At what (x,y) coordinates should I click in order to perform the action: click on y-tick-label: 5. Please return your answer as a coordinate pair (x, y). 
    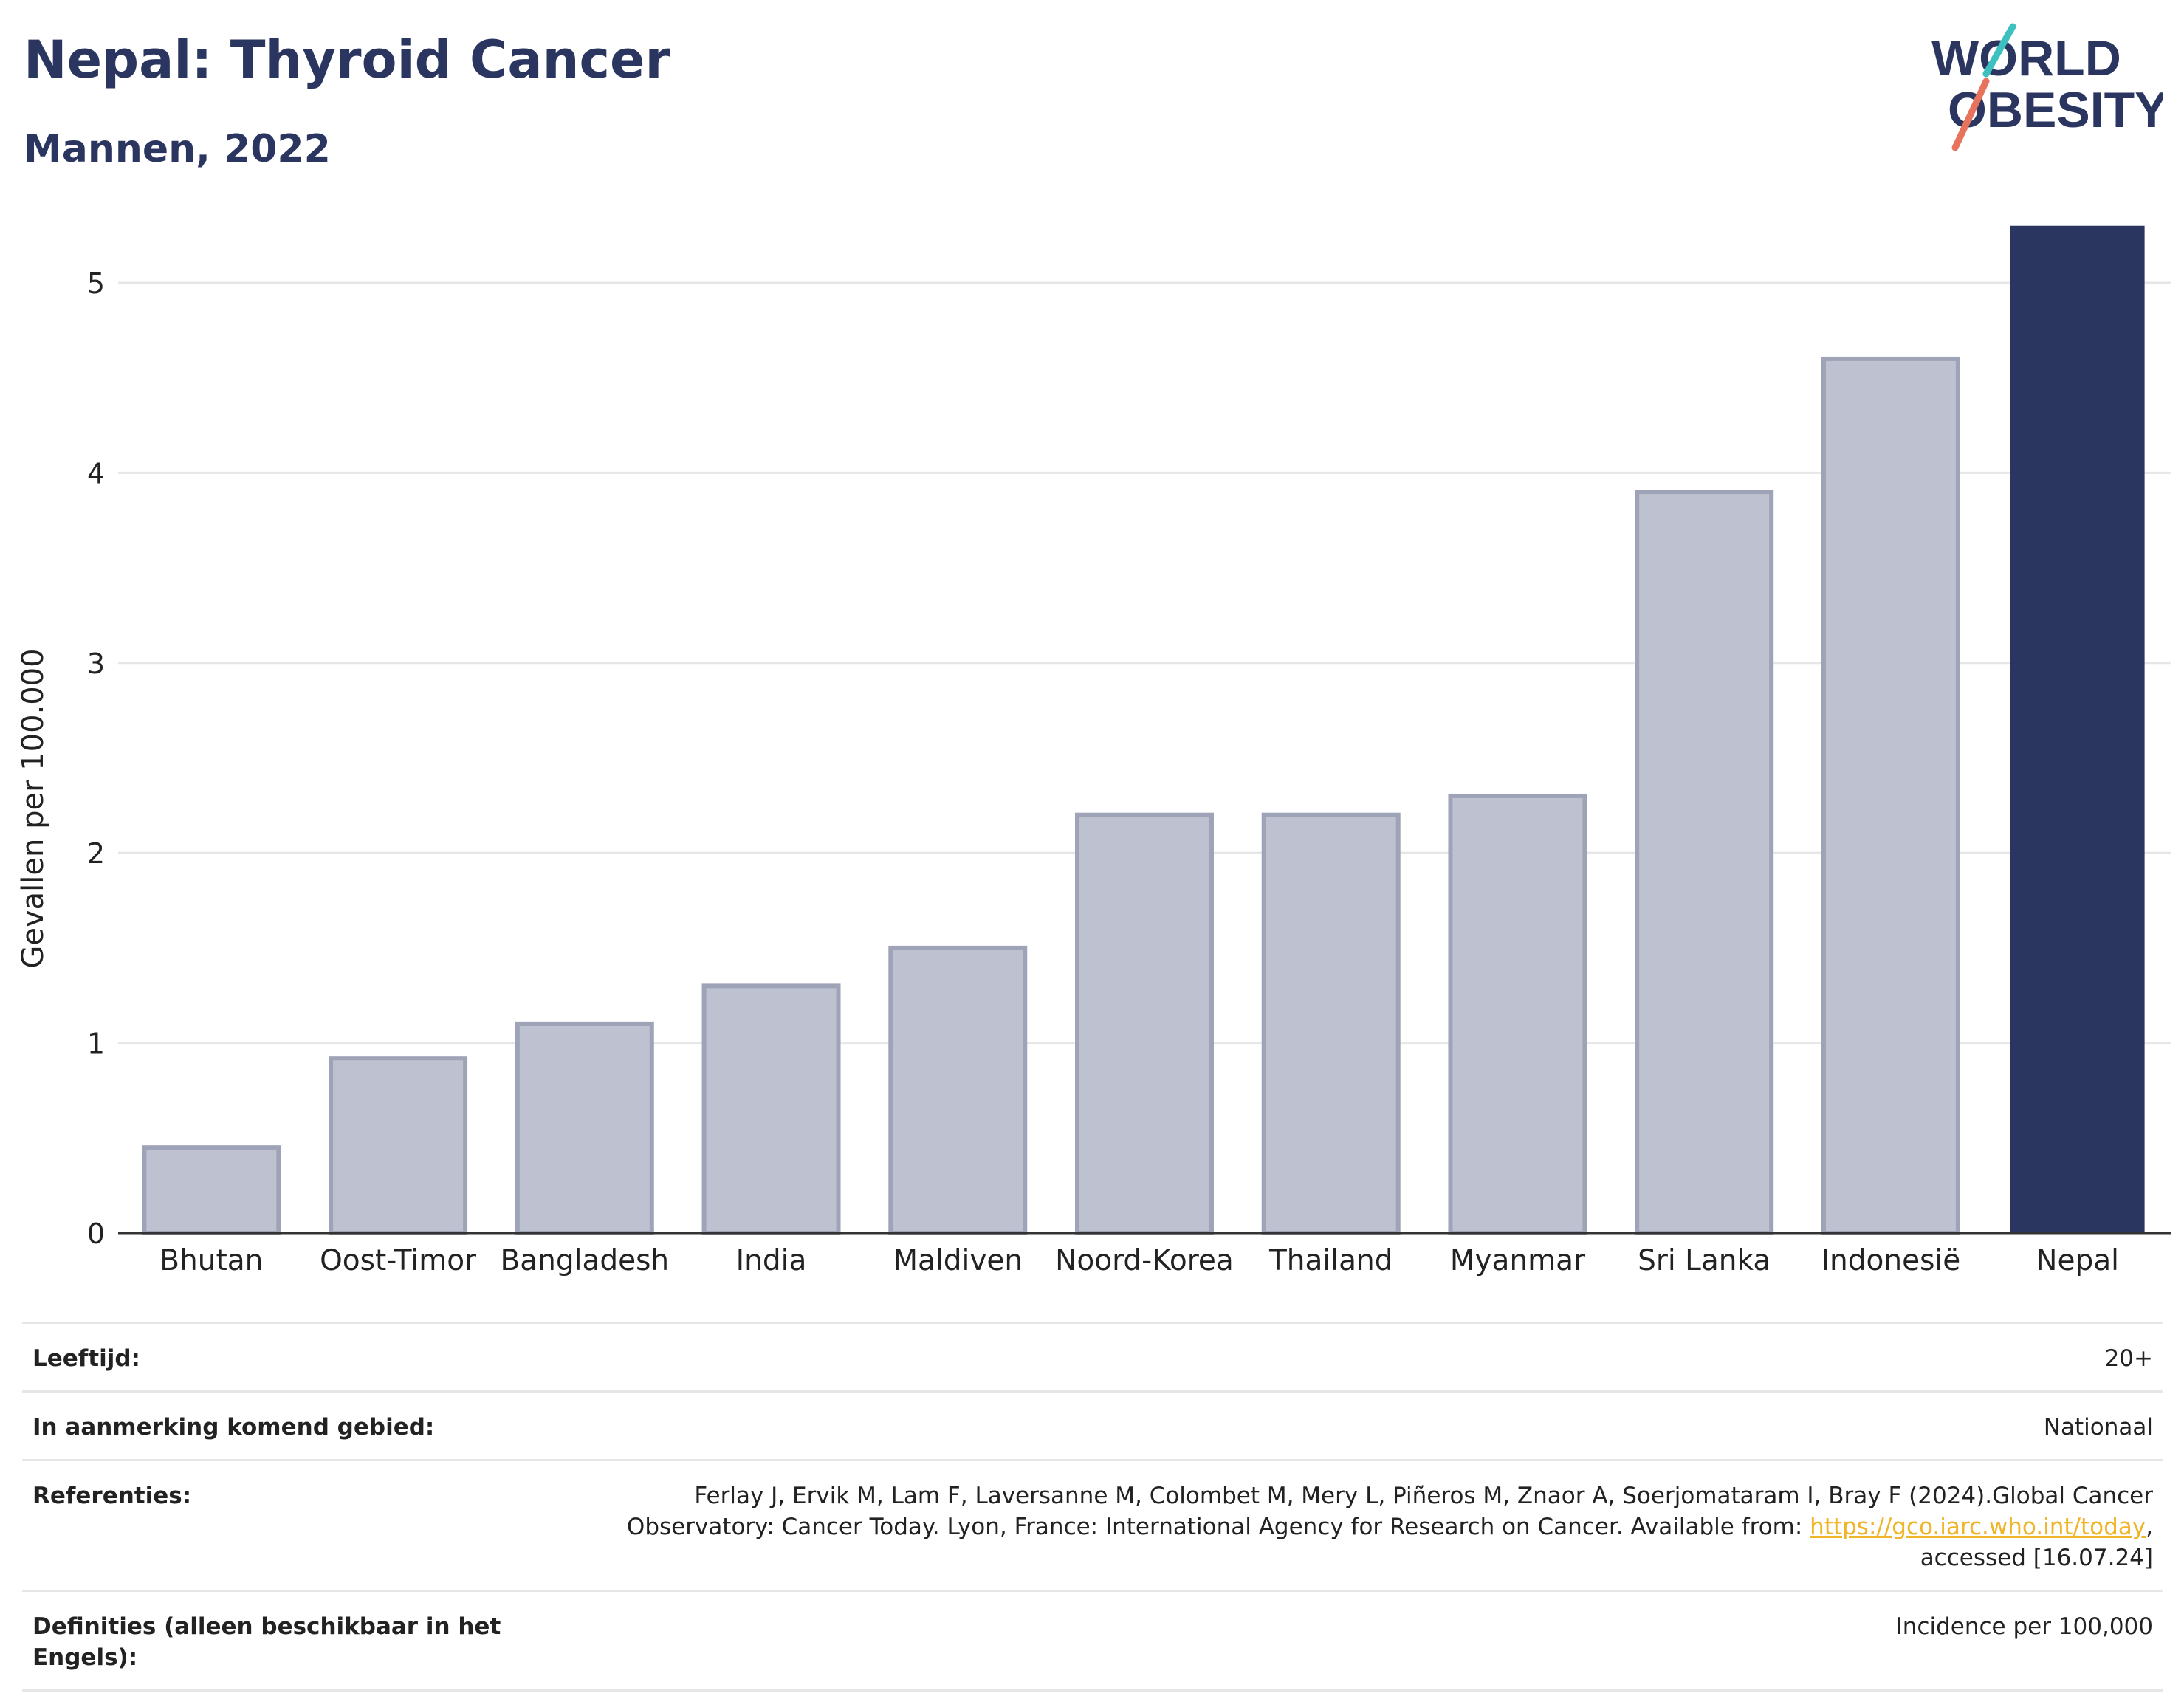
    Looking at the image, I should click on (96, 283).